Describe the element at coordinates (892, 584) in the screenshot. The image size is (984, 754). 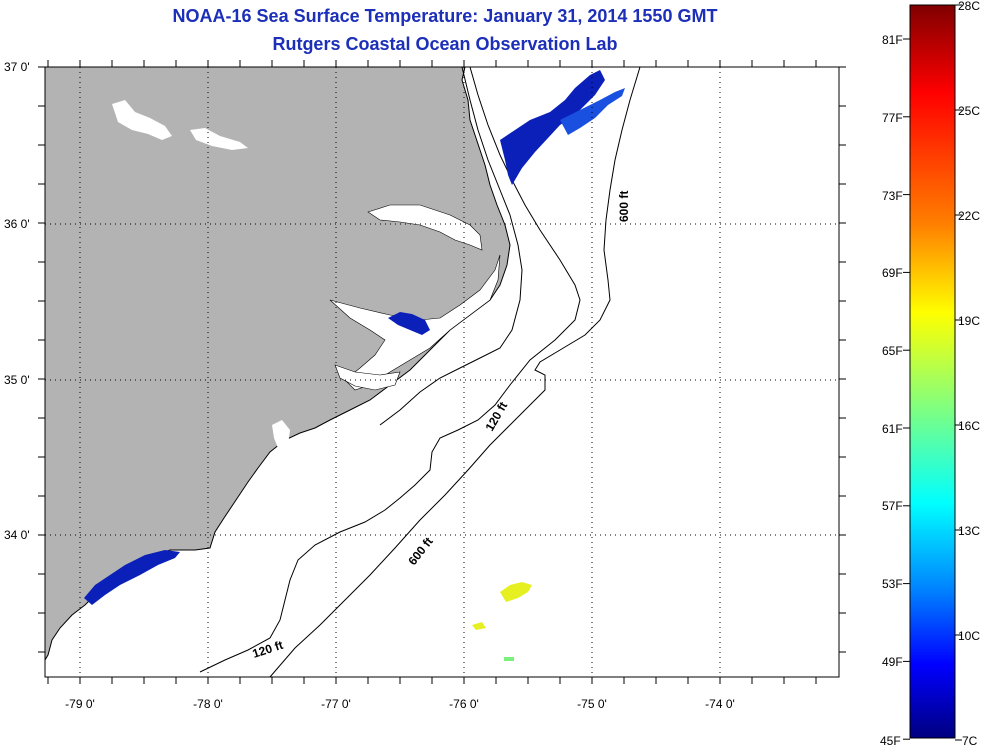
I see `colorbar-f-53: 53F` at that location.